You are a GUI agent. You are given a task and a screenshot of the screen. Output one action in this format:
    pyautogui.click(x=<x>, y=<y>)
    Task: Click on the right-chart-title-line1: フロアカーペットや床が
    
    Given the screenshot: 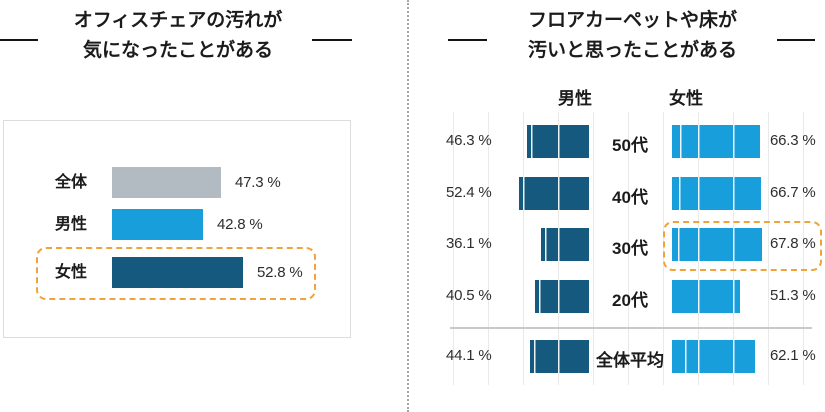 What is the action you would take?
    pyautogui.click(x=632, y=20)
    